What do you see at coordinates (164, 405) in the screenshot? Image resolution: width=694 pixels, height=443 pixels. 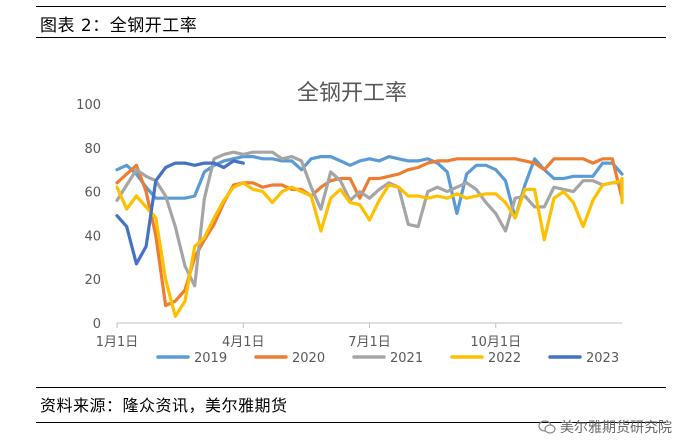 I see `source-note: 资料来源：隆众资讯，美尔雅期货` at bounding box center [164, 405].